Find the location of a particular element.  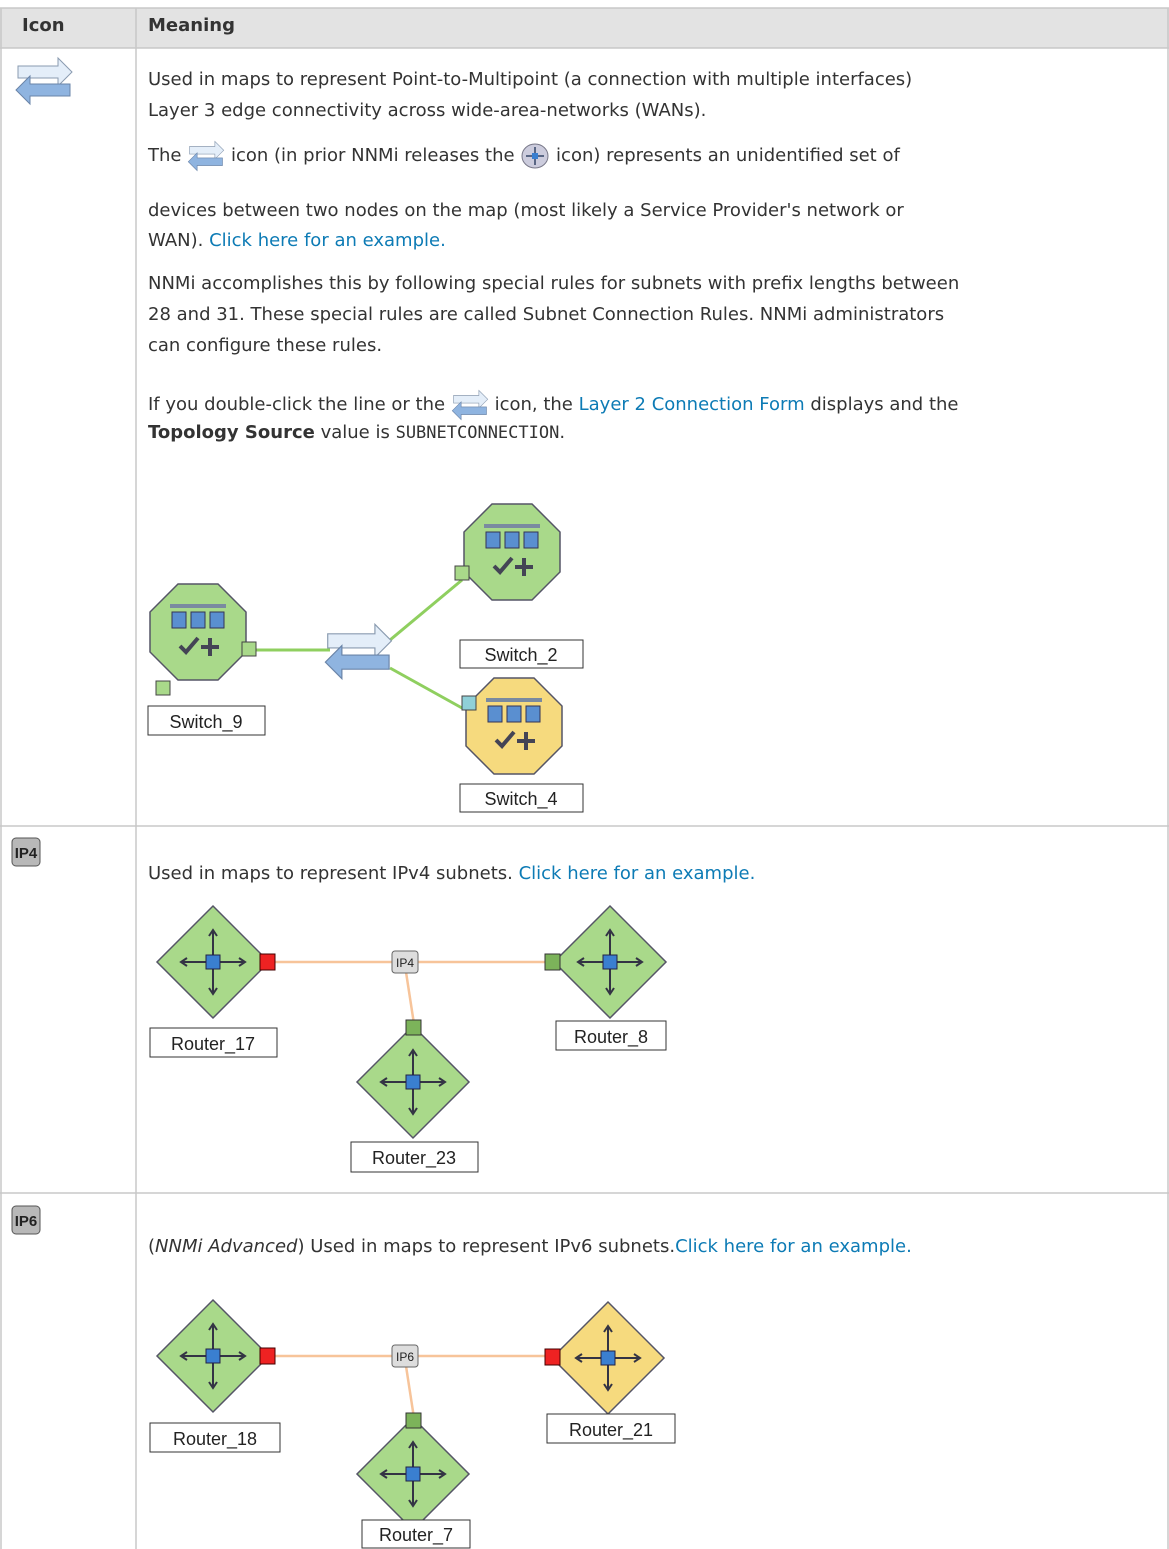

text: icon, the is located at coordinates (533, 404).